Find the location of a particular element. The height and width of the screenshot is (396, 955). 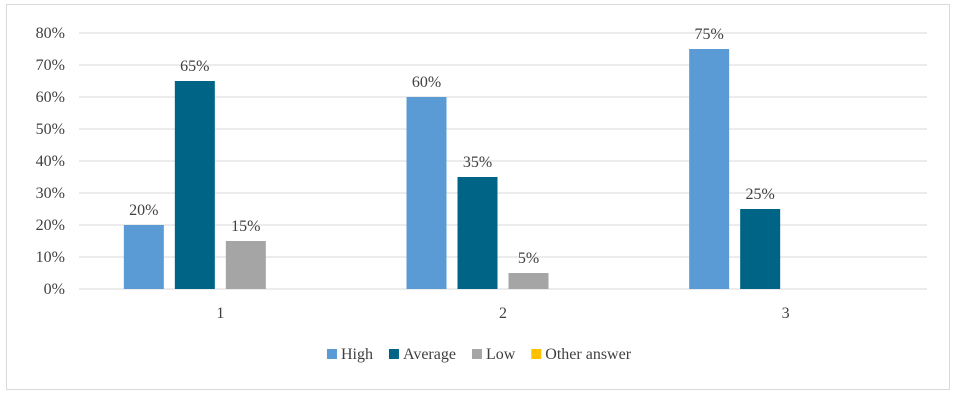

legend: High Average Low Other answer is located at coordinates (479, 354).